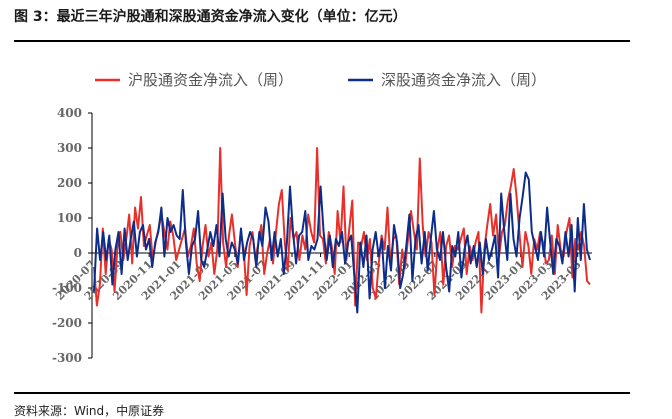  Describe the element at coordinates (67, 358) in the screenshot. I see `y-tick-label-0: -300` at that location.